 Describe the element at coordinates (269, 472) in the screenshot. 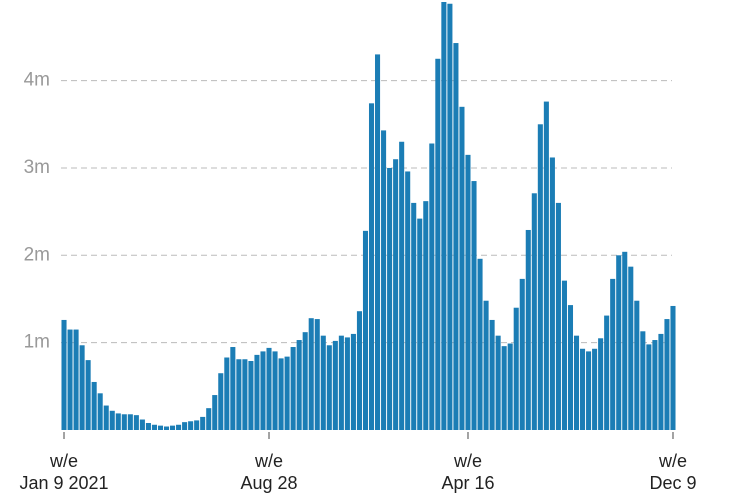

I see `x-tick-label: w/e Aug 28` at that location.